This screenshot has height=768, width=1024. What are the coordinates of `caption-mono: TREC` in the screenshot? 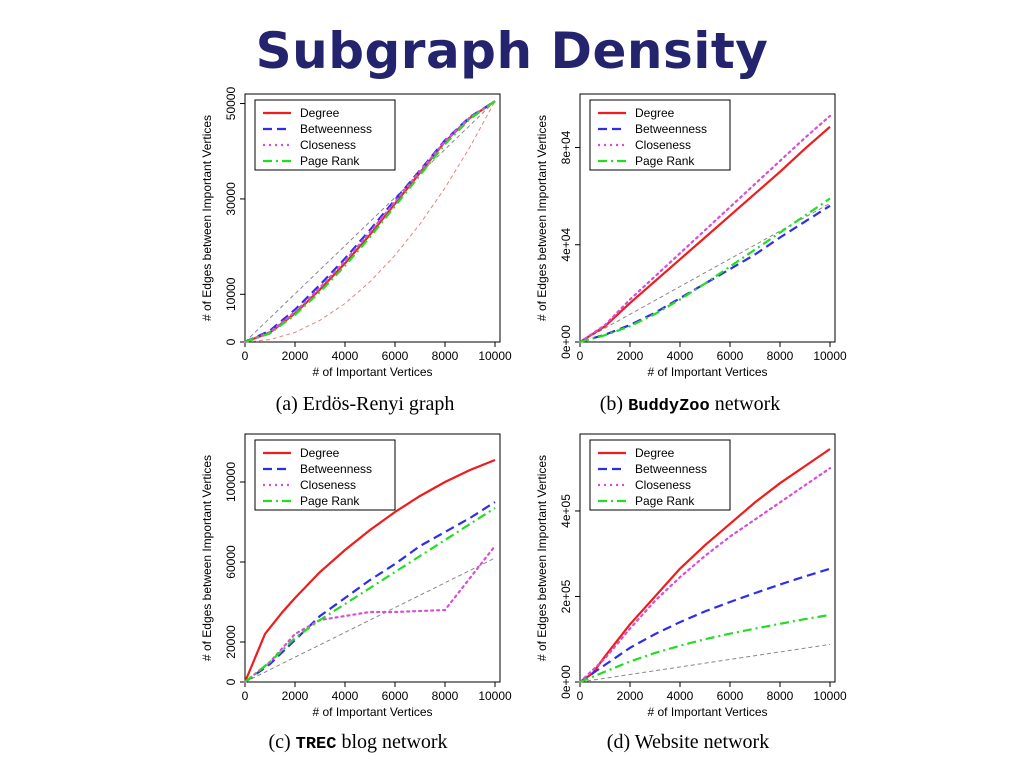 It's located at (316, 744).